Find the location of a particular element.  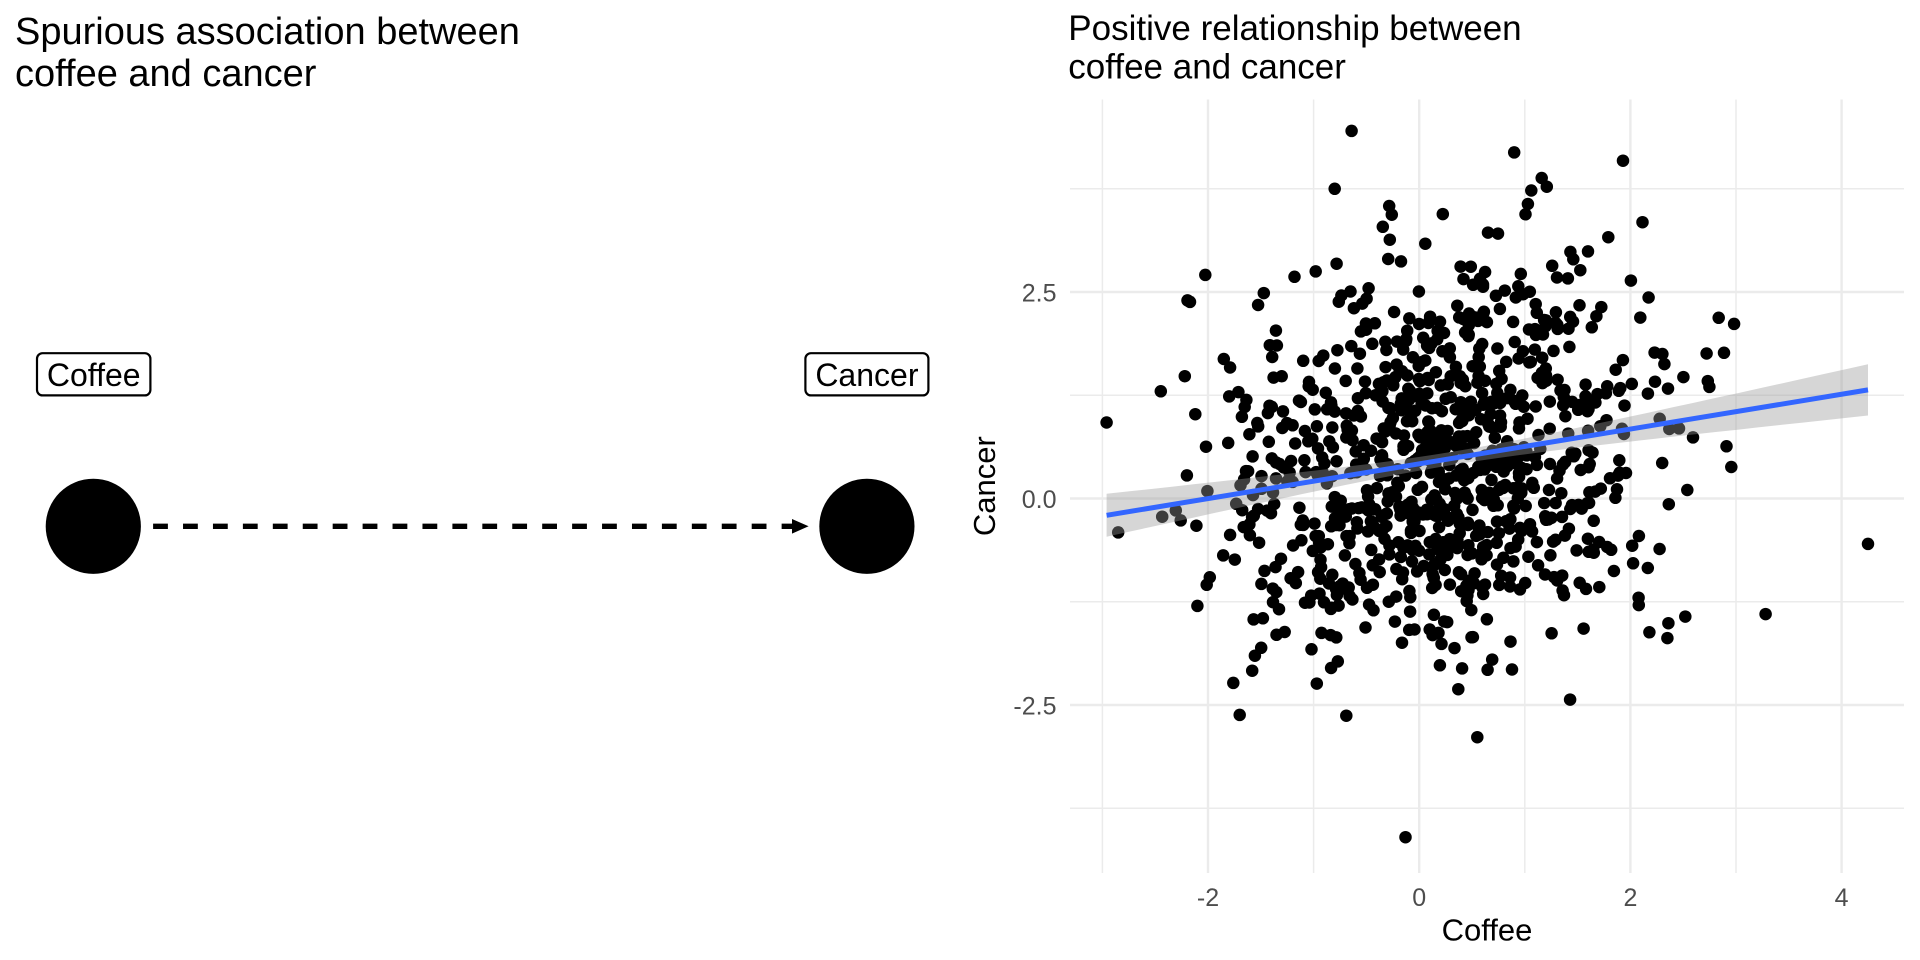

svg-text: 0 is located at coordinates (1419, 898).